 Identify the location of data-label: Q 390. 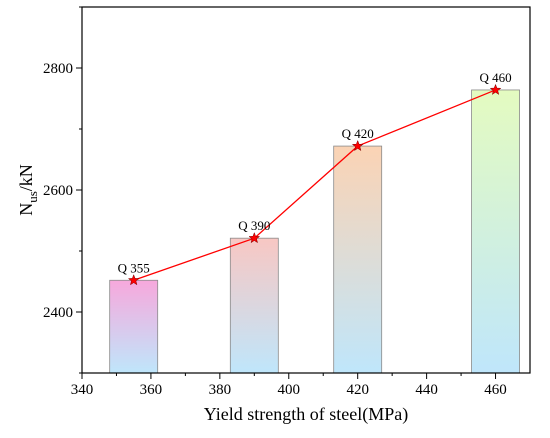
(254, 225).